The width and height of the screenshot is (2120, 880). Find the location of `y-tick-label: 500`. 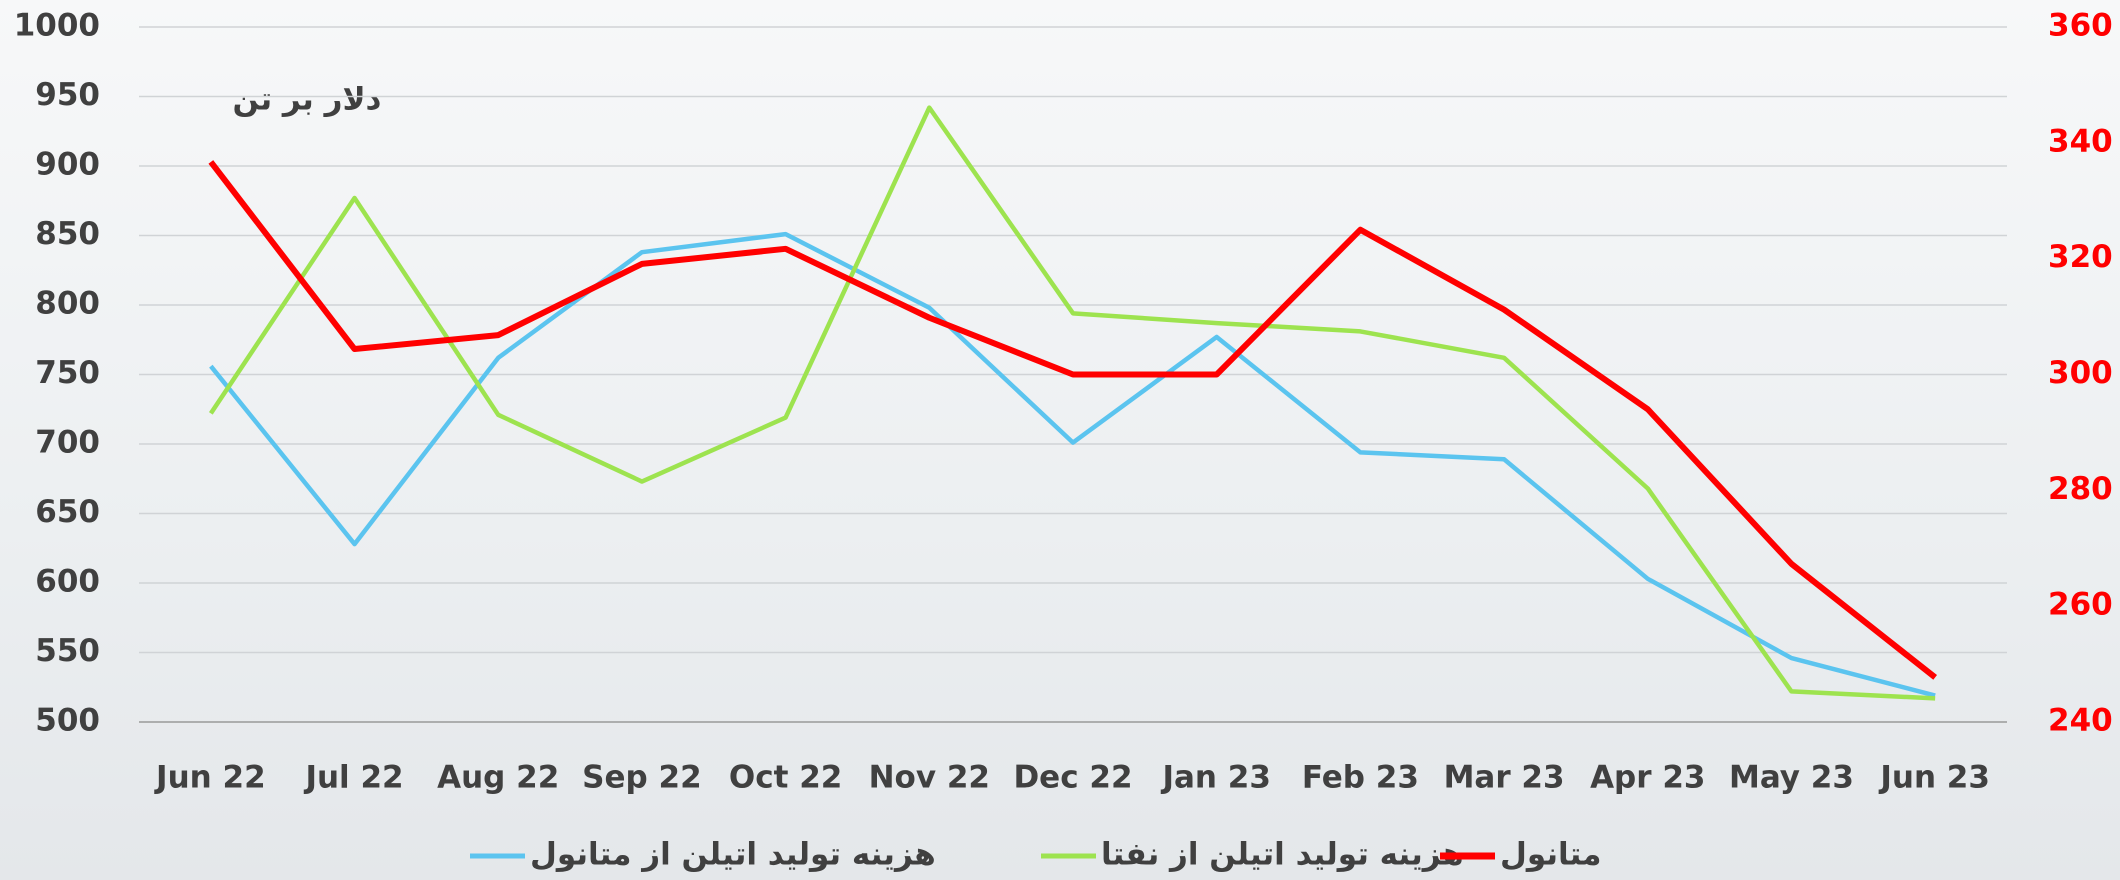

y-tick-label: 500 is located at coordinates (67, 721).